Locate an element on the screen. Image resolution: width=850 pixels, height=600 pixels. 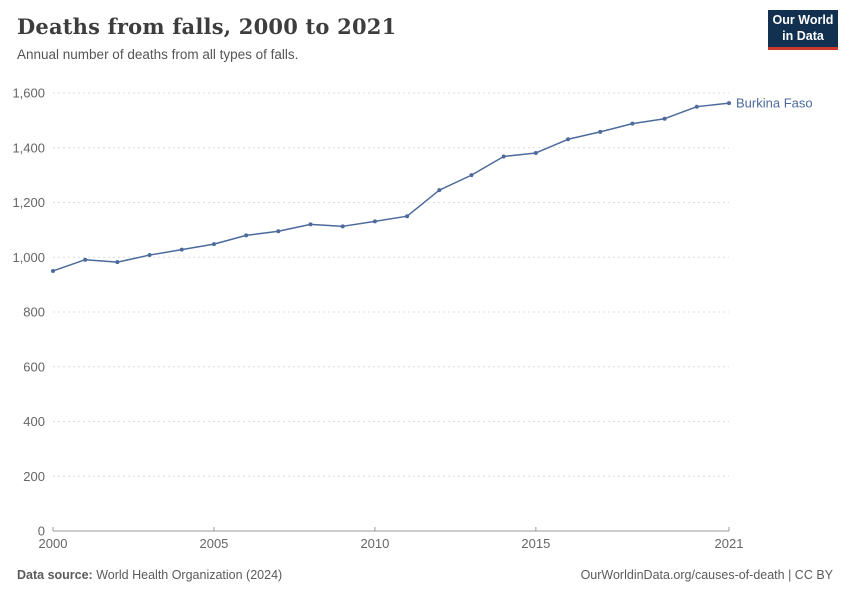
data-point-2019 is located at coordinates (664, 118).